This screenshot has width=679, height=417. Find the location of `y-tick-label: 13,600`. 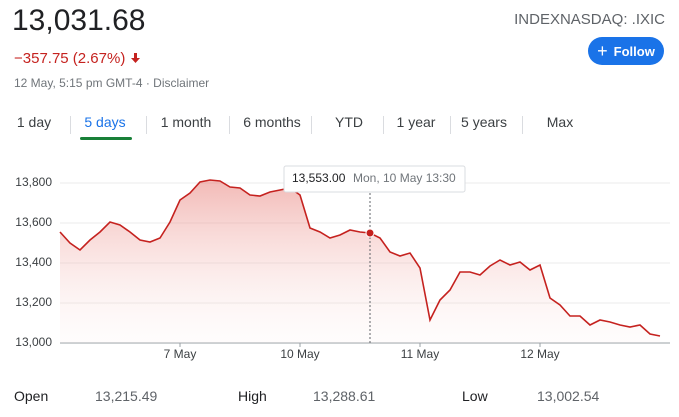

y-tick-label: 13,600 is located at coordinates (33, 222).